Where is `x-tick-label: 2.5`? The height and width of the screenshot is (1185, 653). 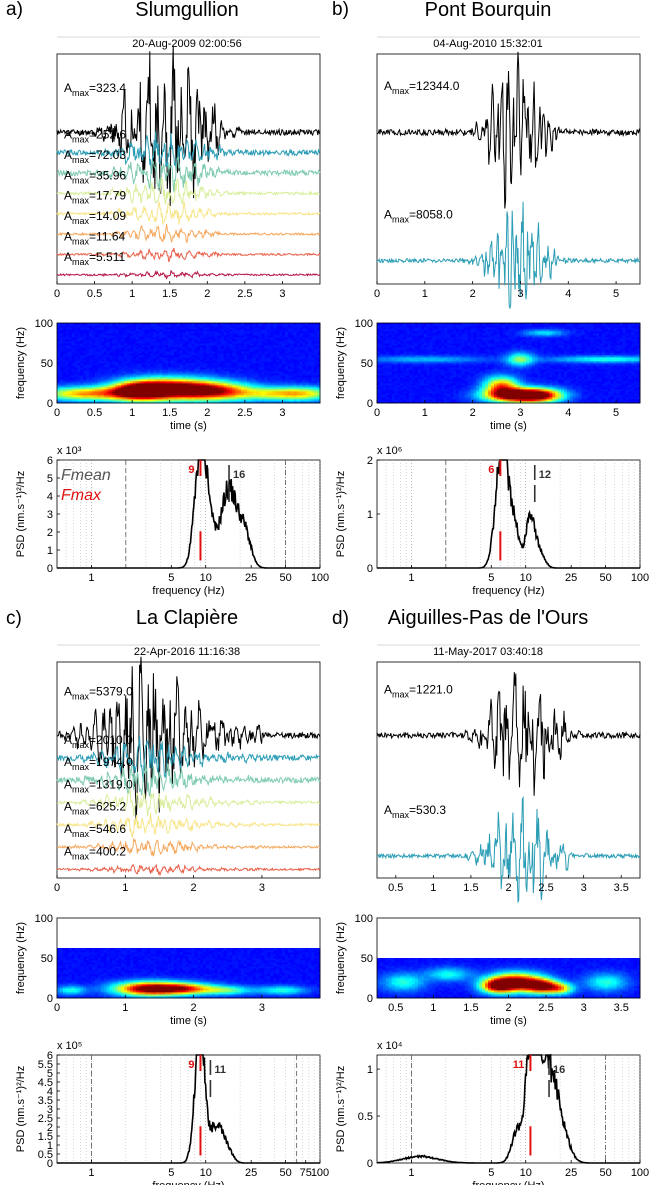
x-tick-label: 2.5 is located at coordinates (244, 294).